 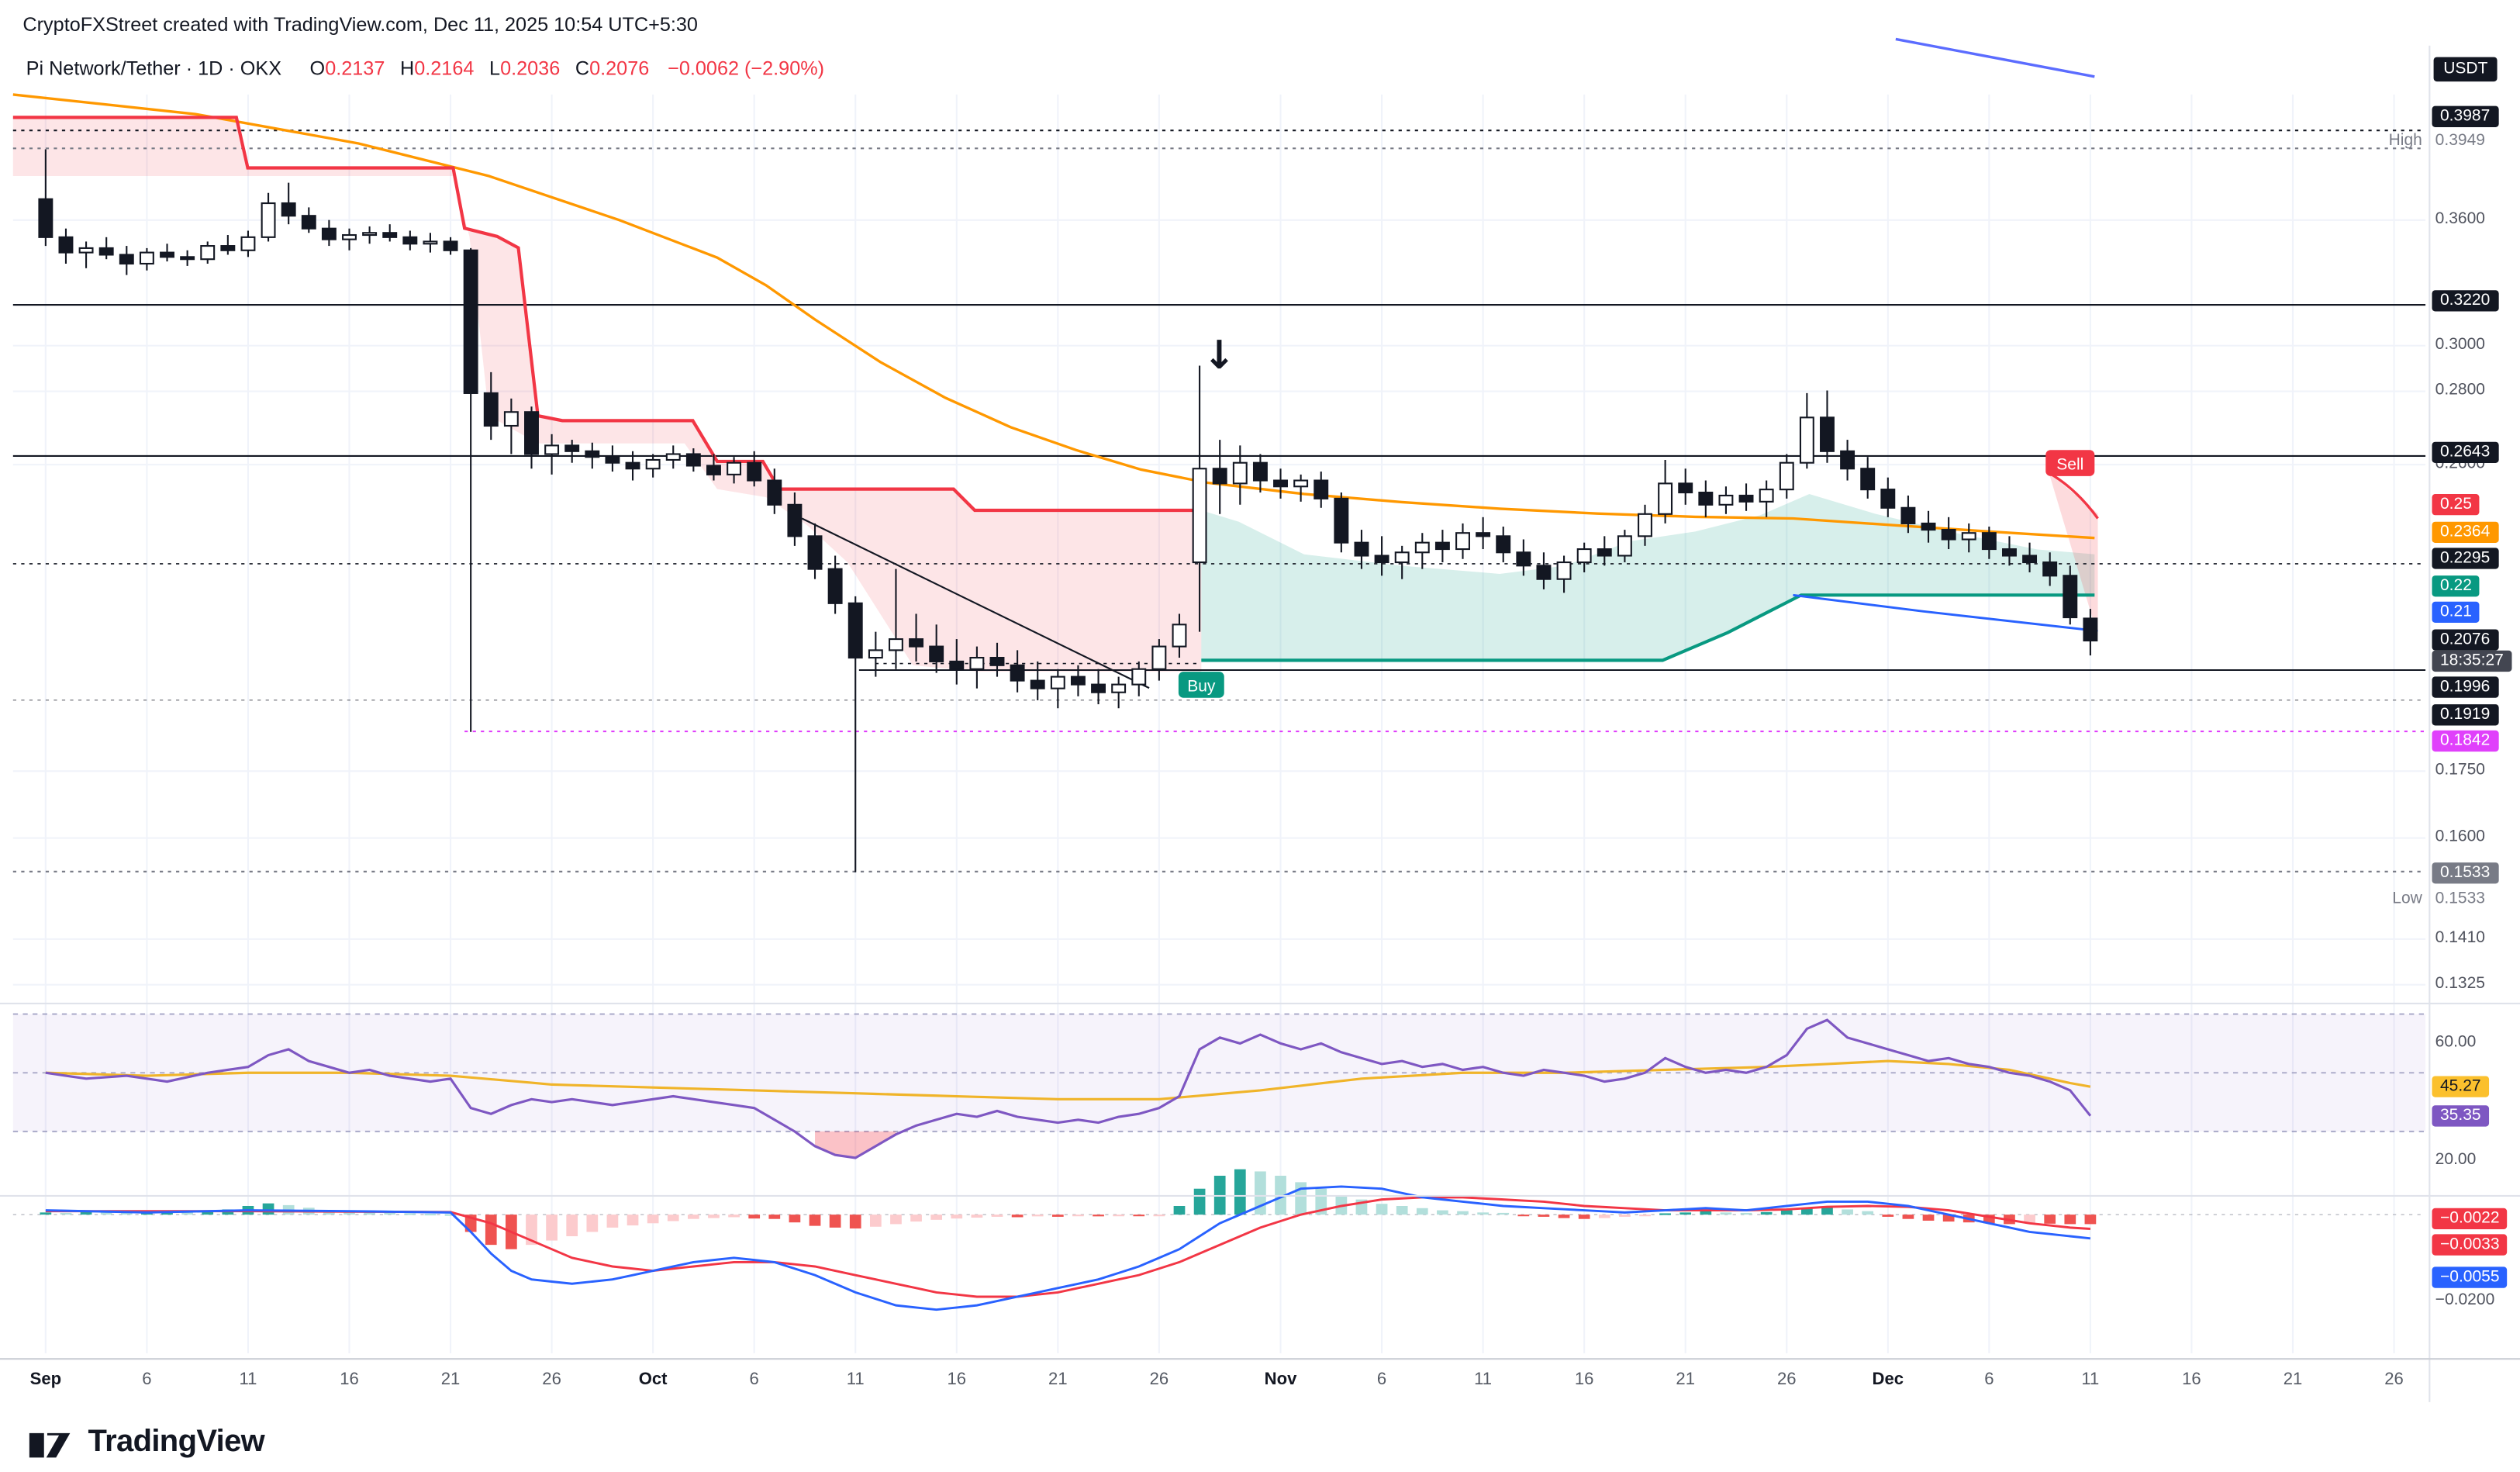 I want to click on axis-price-badge: 0.2076, so click(x=2465, y=639).